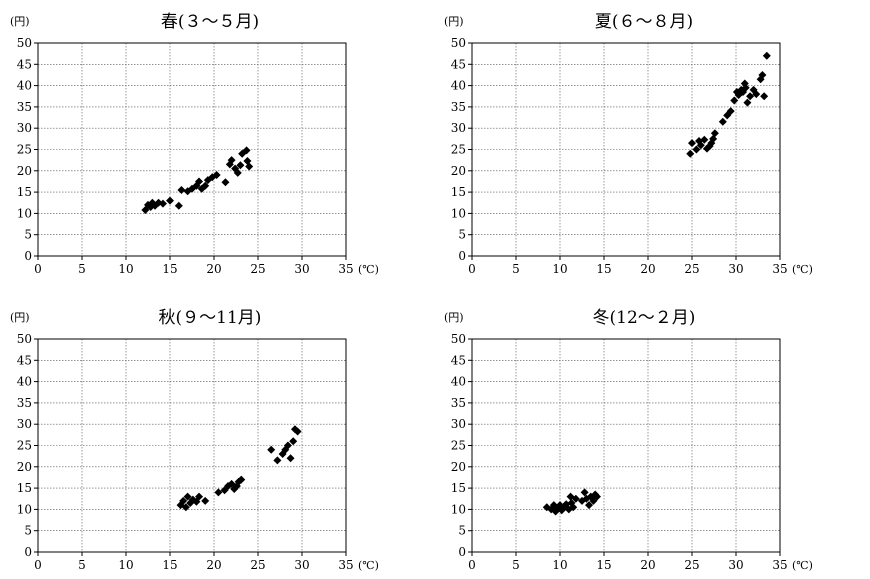  Describe the element at coordinates (644, 22) in the screenshot. I see `chart-title: 夏(６～８月)` at that location.